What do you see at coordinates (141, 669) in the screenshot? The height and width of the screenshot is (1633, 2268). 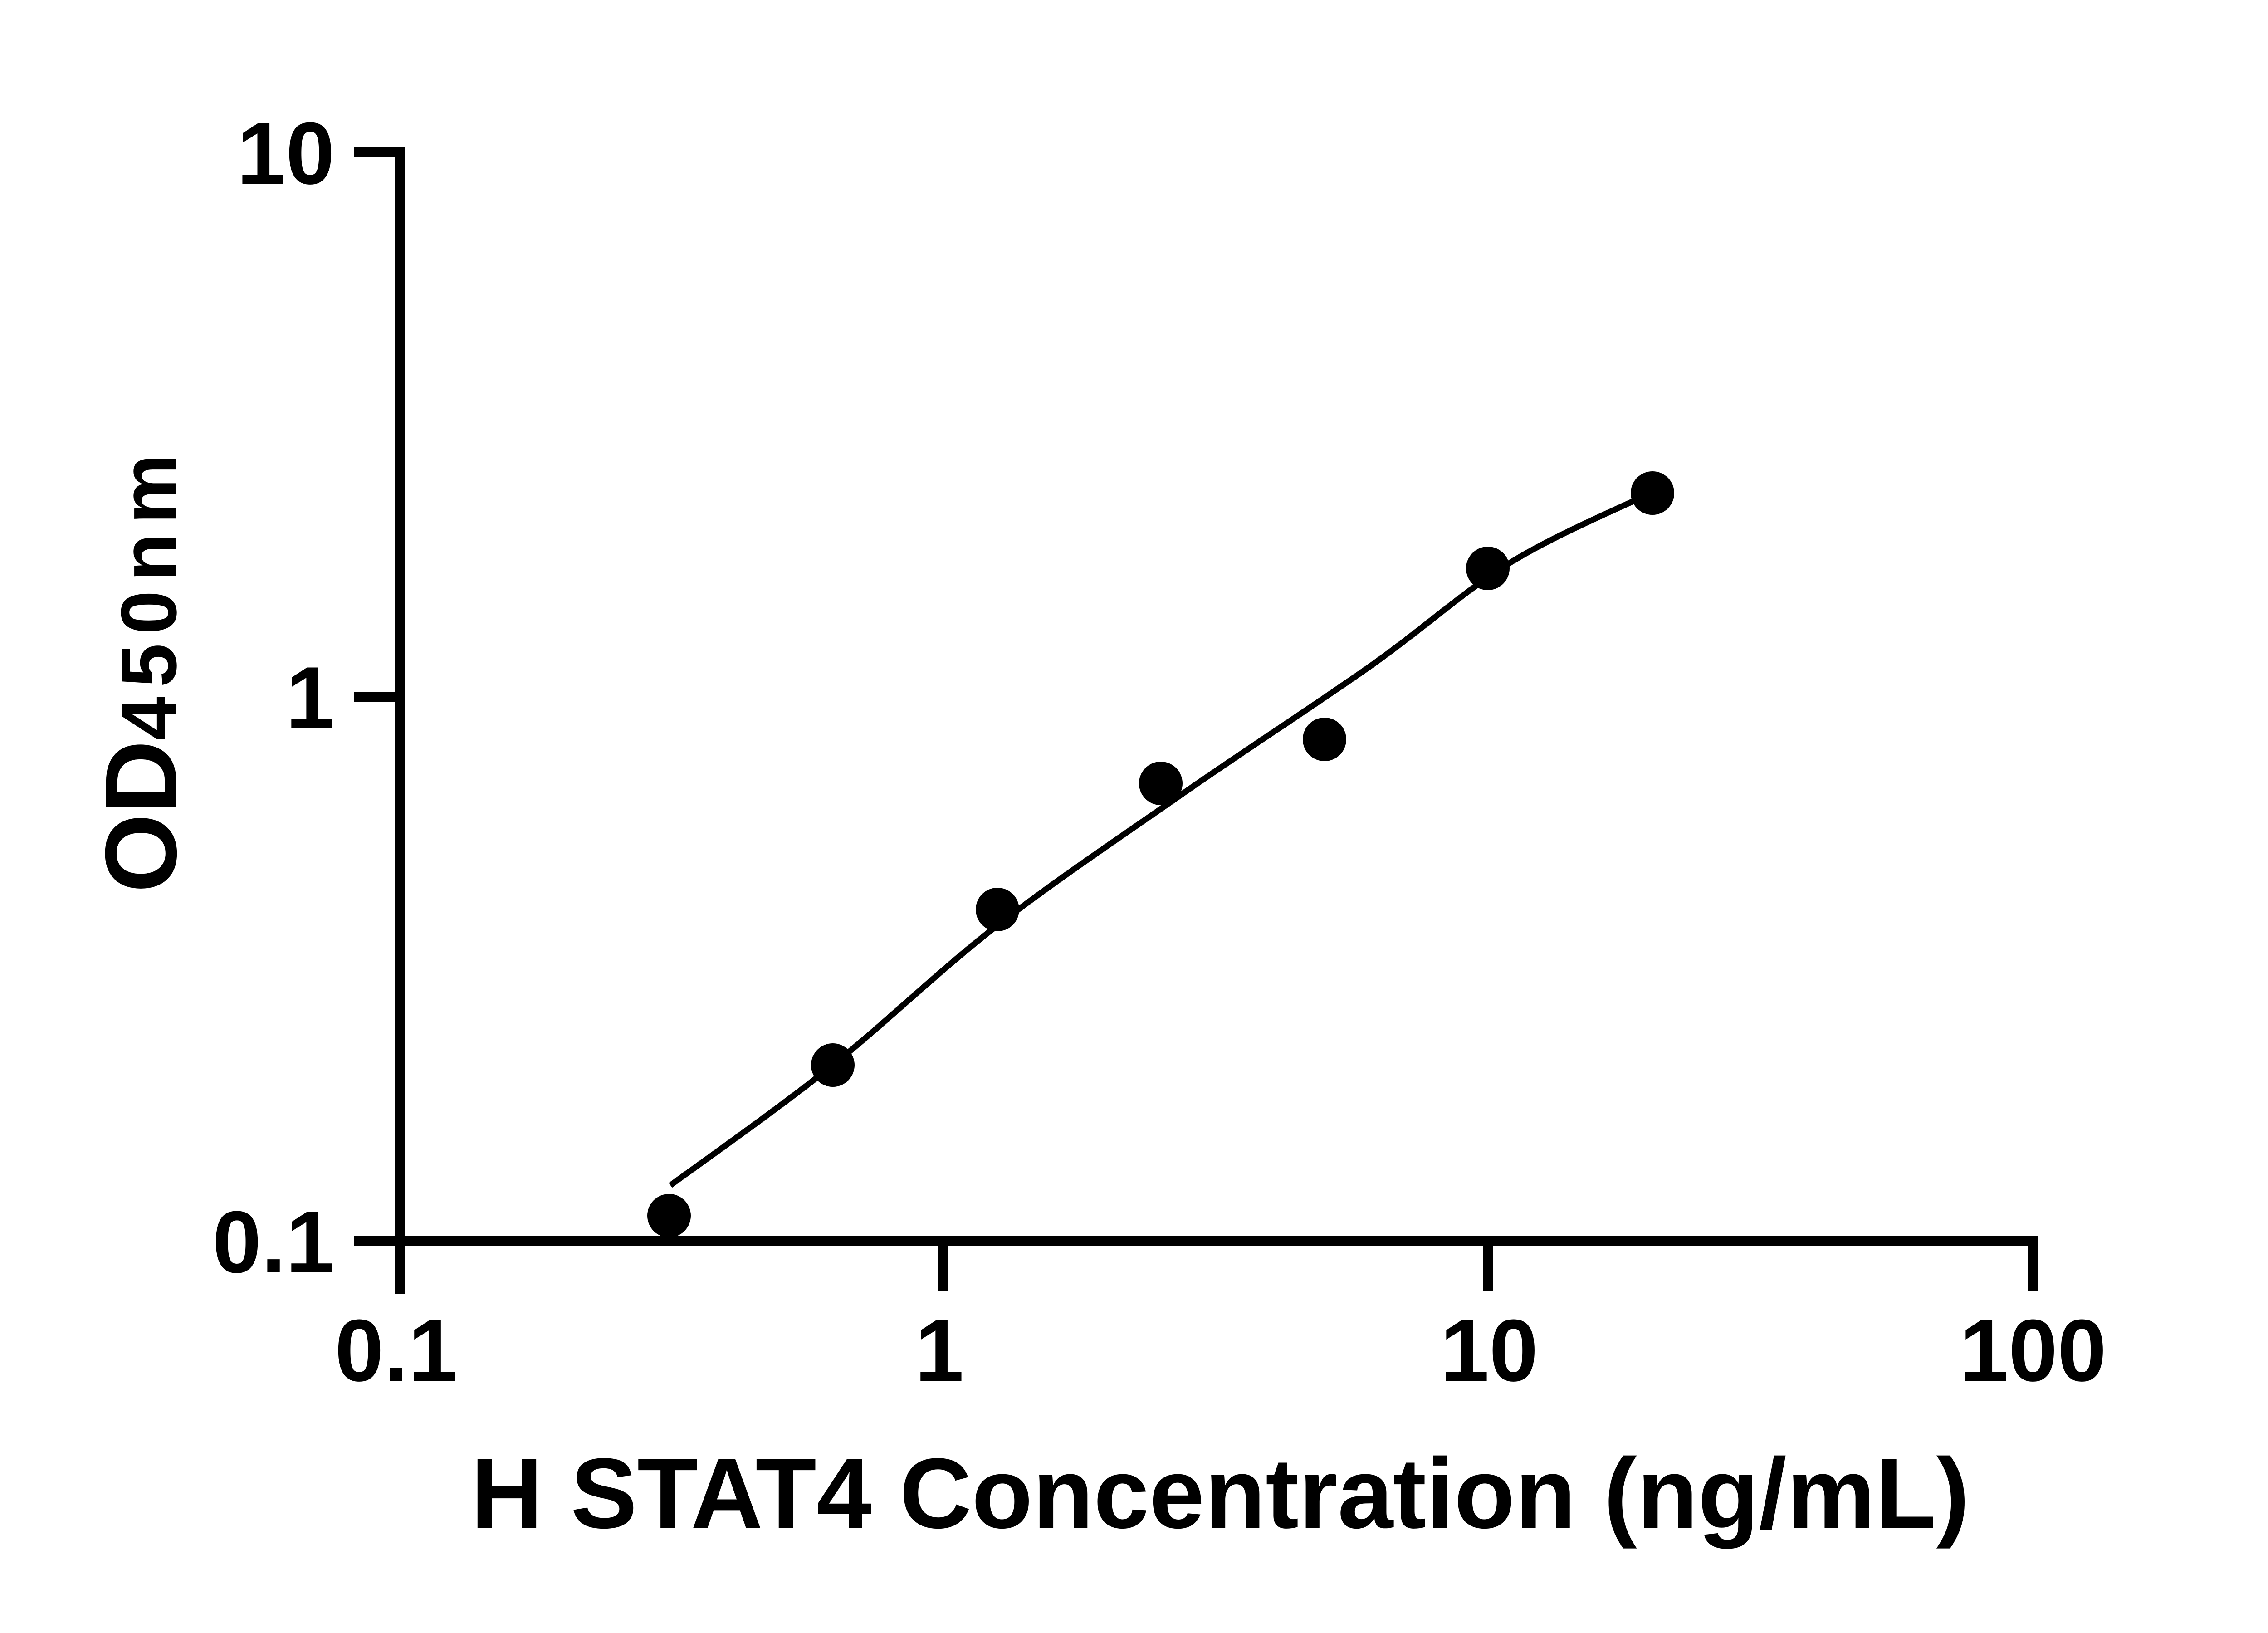 I see `svg-text: OD450nm` at bounding box center [141, 669].